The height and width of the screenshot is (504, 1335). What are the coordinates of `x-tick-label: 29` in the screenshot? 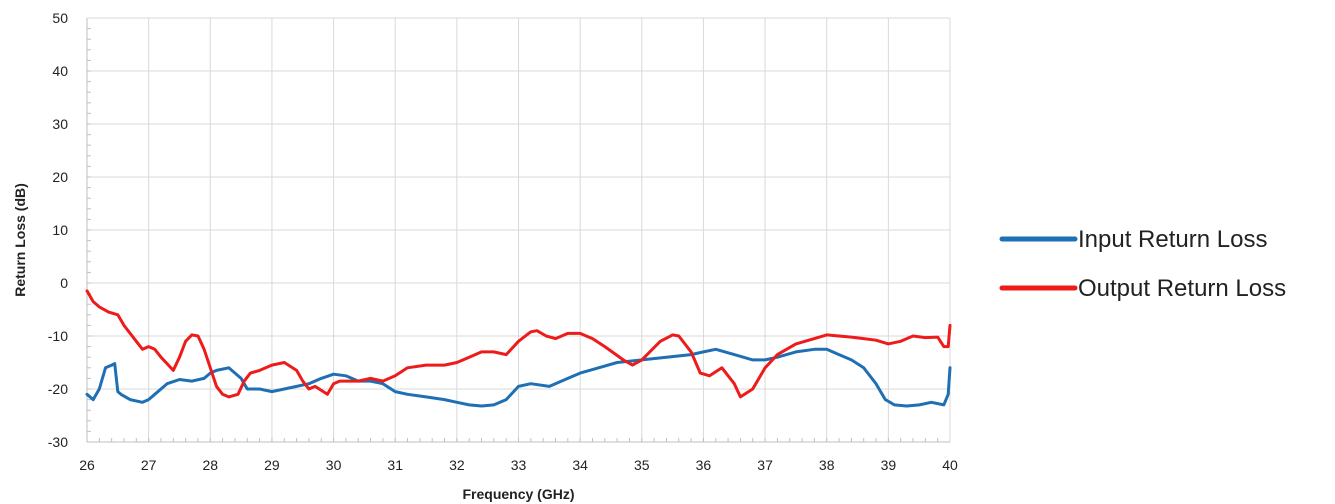 It's located at (272, 465).